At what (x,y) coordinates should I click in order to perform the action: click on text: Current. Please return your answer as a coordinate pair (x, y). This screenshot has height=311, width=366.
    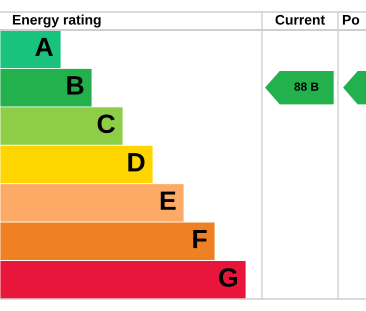
    Looking at the image, I should click on (300, 19).